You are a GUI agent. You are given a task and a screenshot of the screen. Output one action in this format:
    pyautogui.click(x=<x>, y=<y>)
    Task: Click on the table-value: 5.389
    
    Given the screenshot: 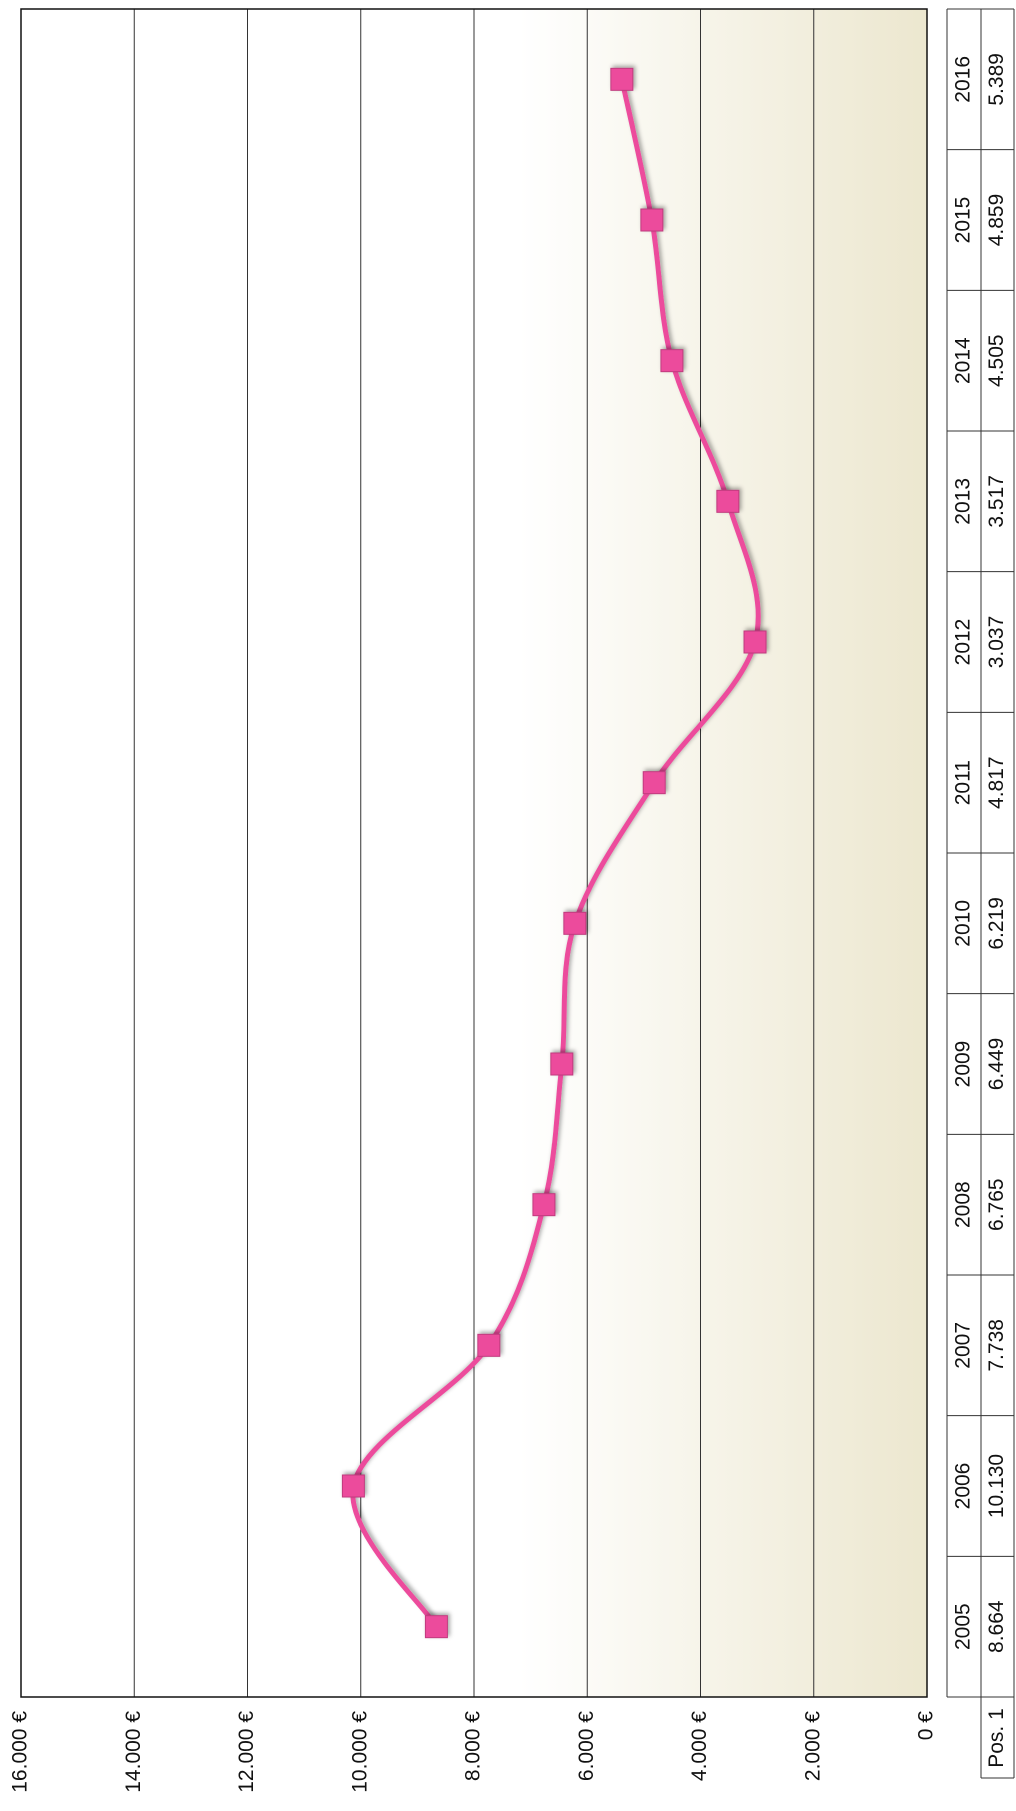 What is the action you would take?
    pyautogui.click(x=996, y=79)
    